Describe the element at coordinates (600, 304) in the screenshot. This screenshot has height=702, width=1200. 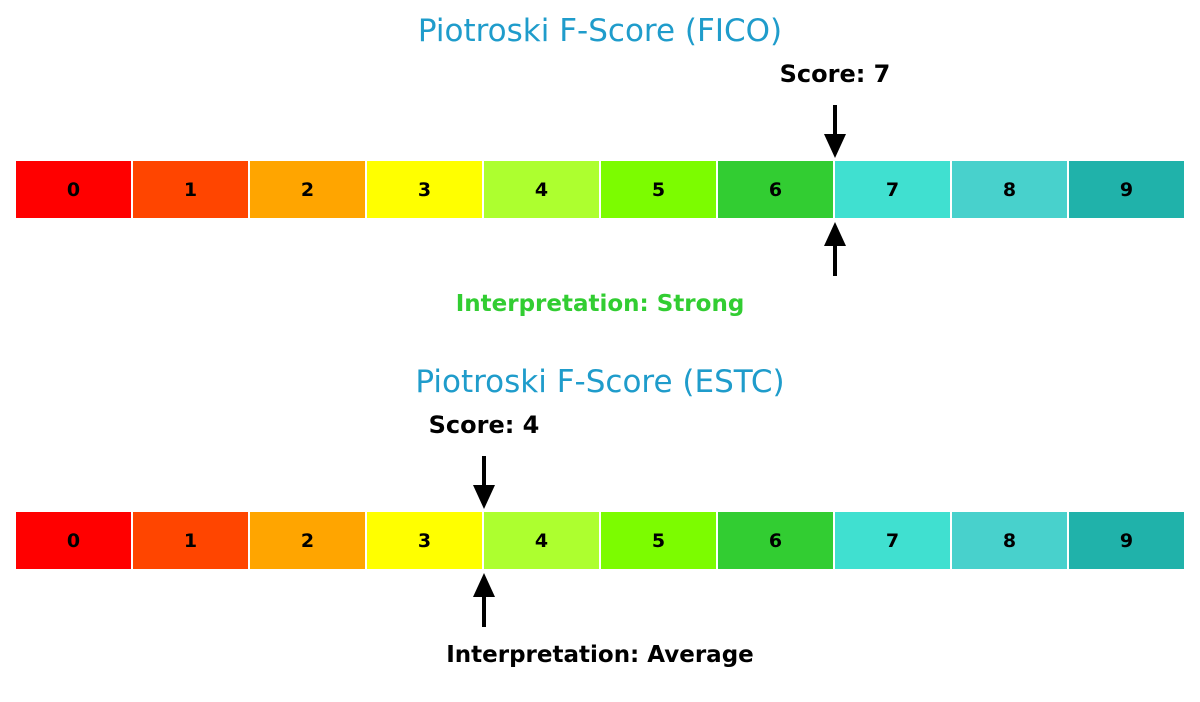
I see `interpretation-label: Interpretation: Strong` at that location.